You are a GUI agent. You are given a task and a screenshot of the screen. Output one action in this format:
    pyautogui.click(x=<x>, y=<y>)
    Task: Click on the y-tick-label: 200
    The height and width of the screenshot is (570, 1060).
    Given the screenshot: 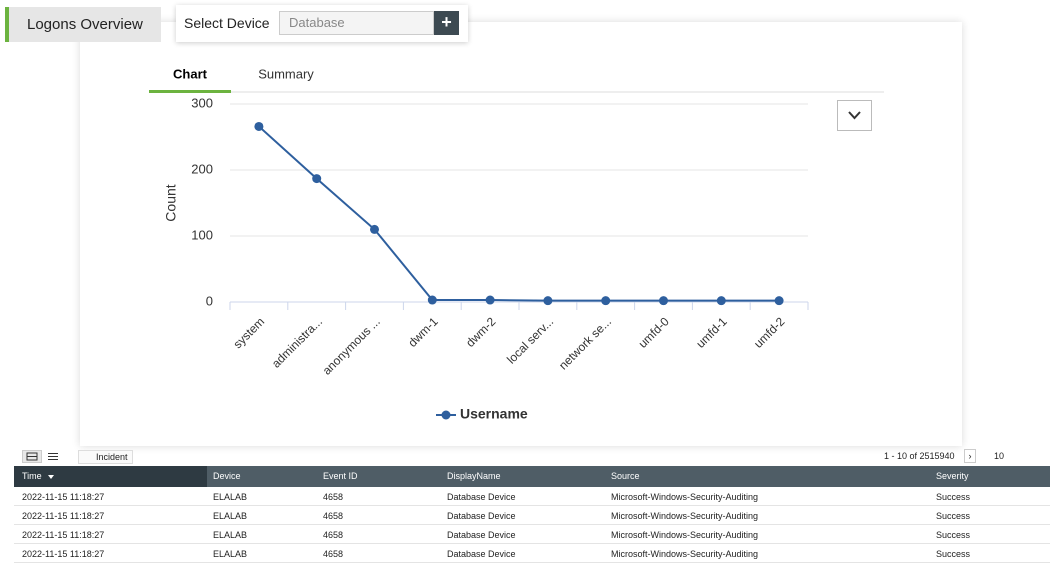 What is the action you would take?
    pyautogui.click(x=202, y=168)
    